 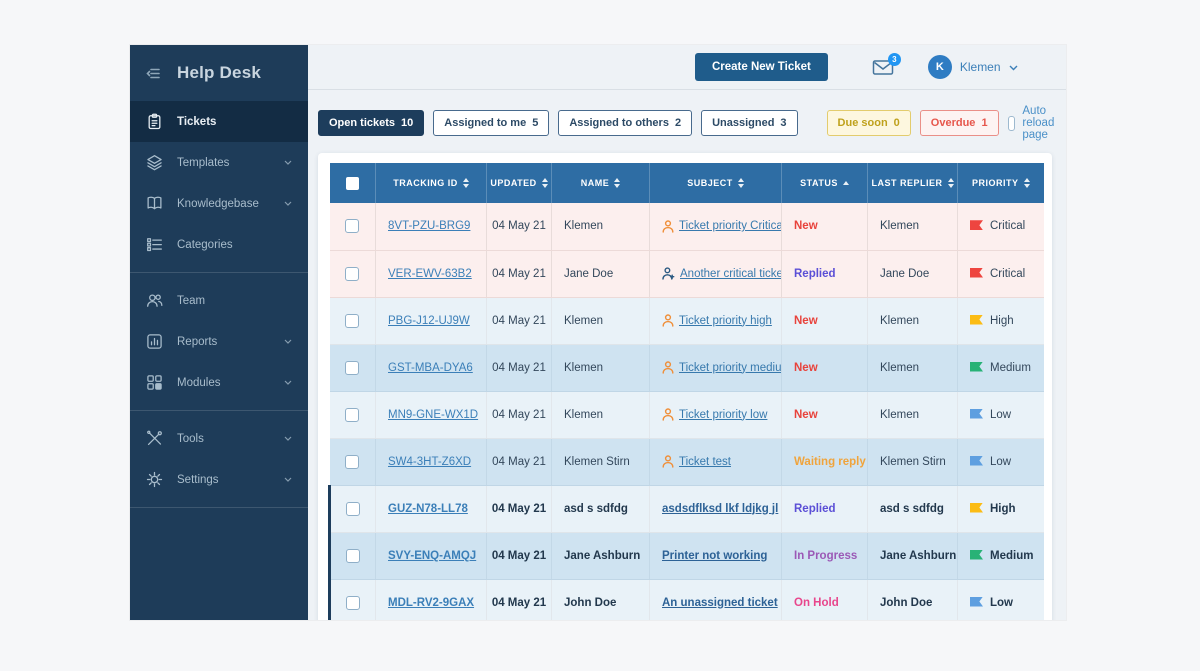 I want to click on filter-count: 1, so click(x=984, y=123).